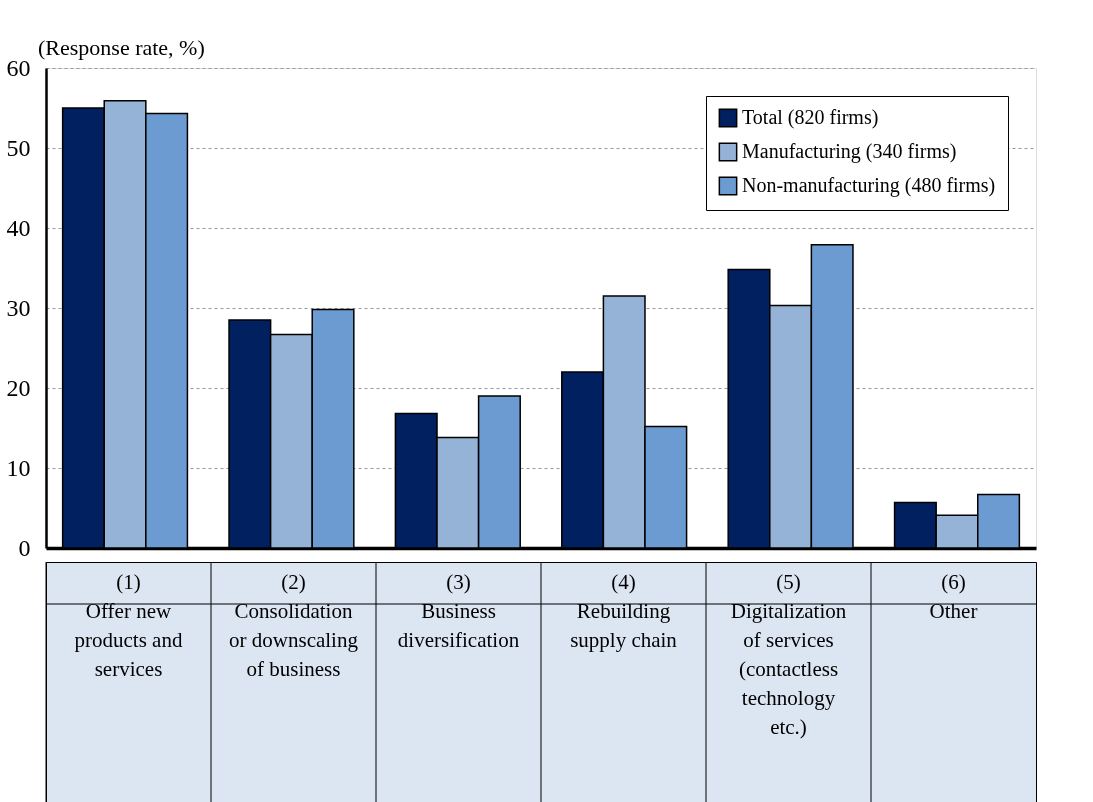  What do you see at coordinates (624, 611) in the screenshot?
I see `x-tick-label: (4) Rebuilding supply chain` at bounding box center [624, 611].